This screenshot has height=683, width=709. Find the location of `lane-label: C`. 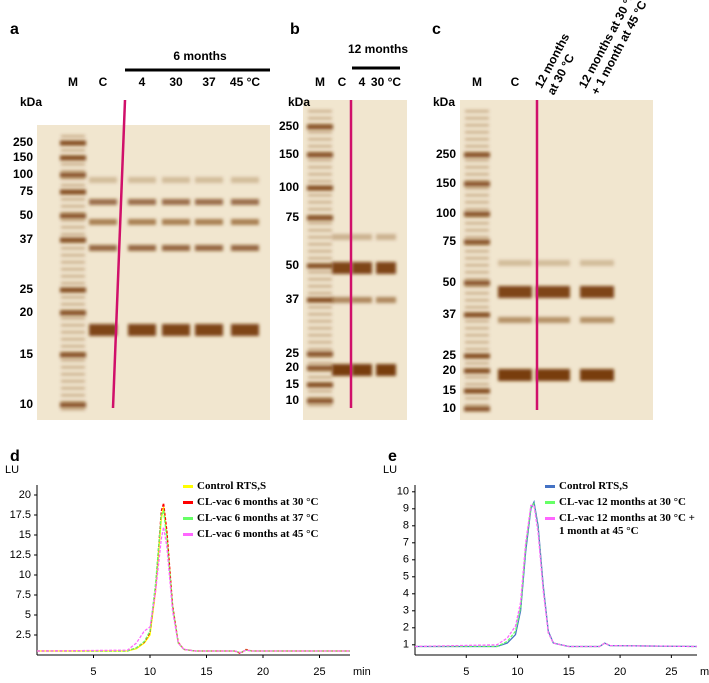

lane-label: C is located at coordinates (515, 82).